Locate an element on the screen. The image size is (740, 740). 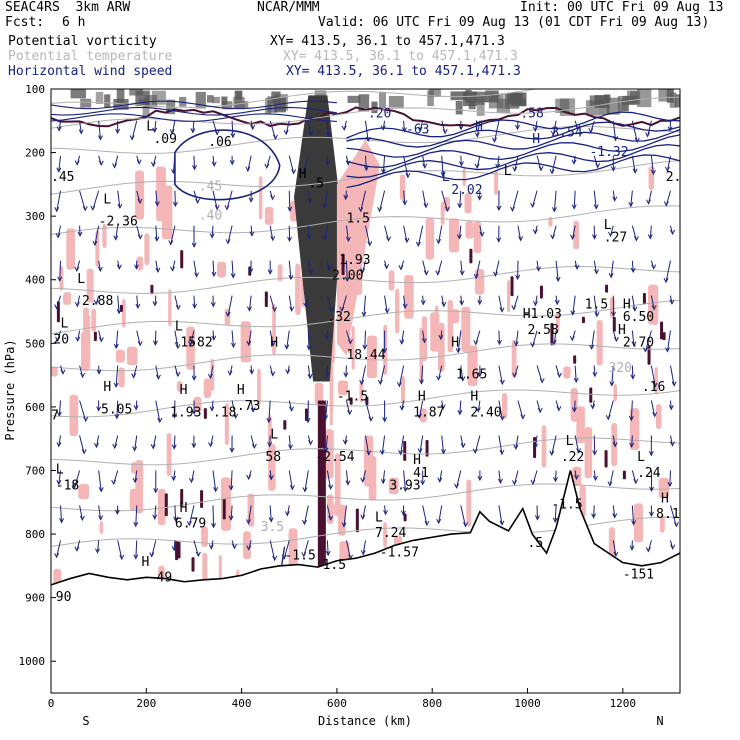
contour-label: 2.8 is located at coordinates (677, 177).